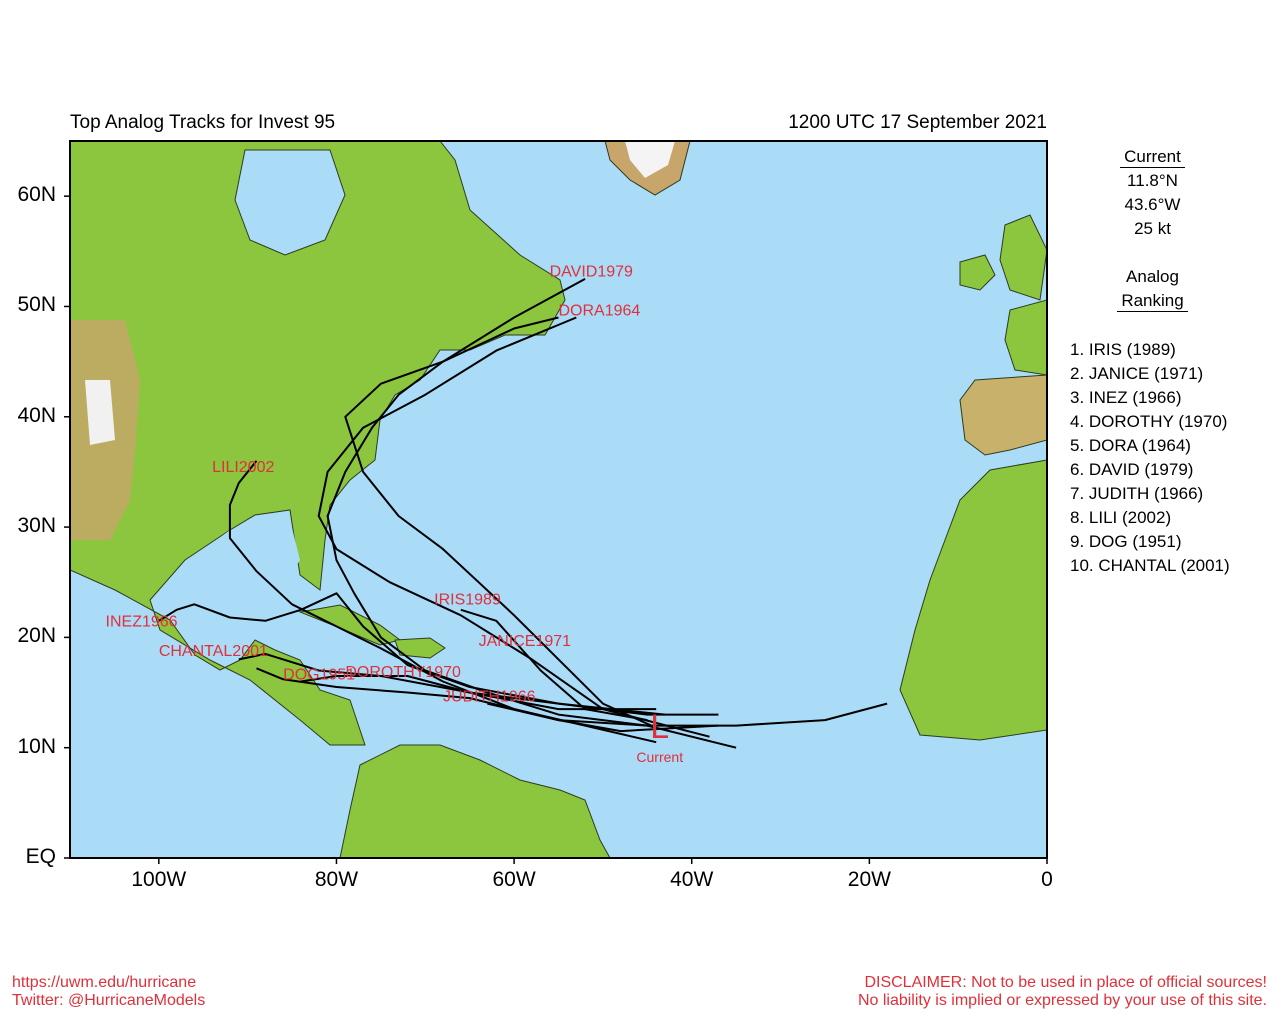 The width and height of the screenshot is (1280, 1024). I want to click on ranking-item: 6. DAVID (1979), so click(1132, 469).